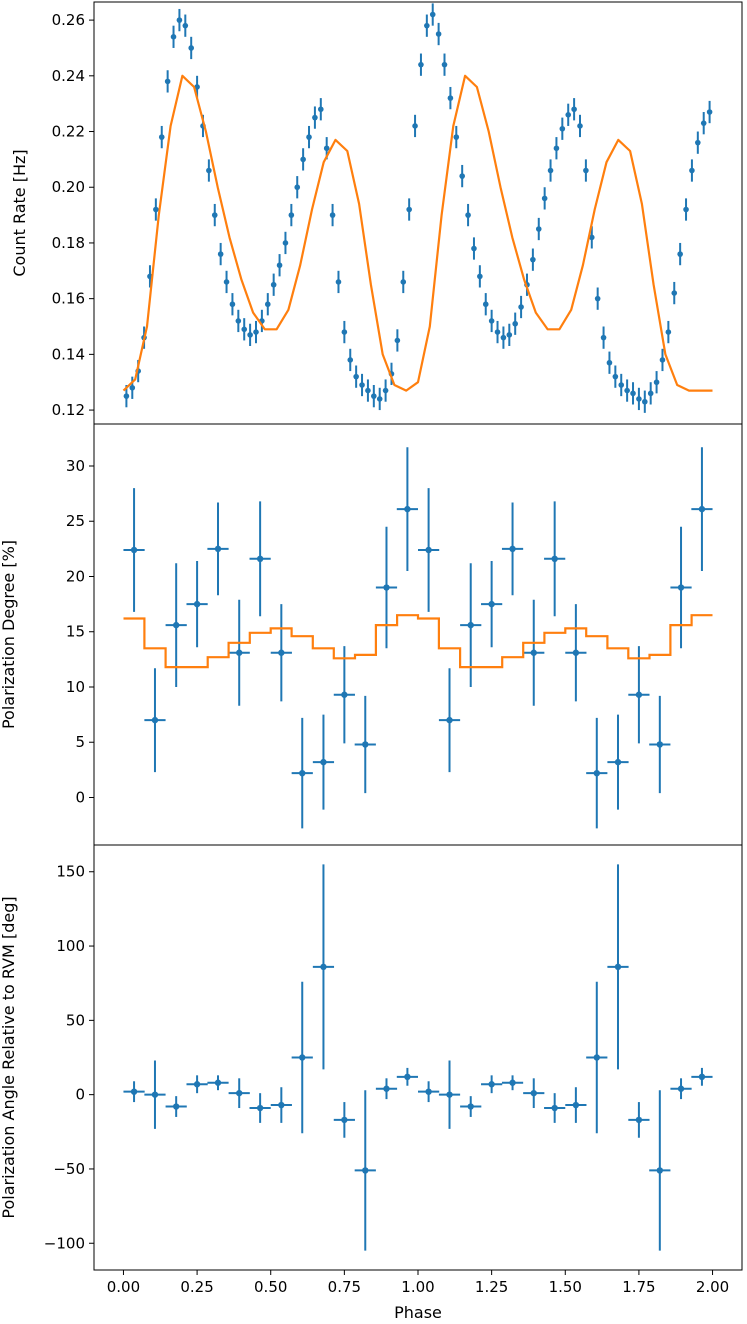 The image size is (747, 1324). What do you see at coordinates (68, 243) in the screenshot?
I see `y-tick-label: 0.18` at bounding box center [68, 243].